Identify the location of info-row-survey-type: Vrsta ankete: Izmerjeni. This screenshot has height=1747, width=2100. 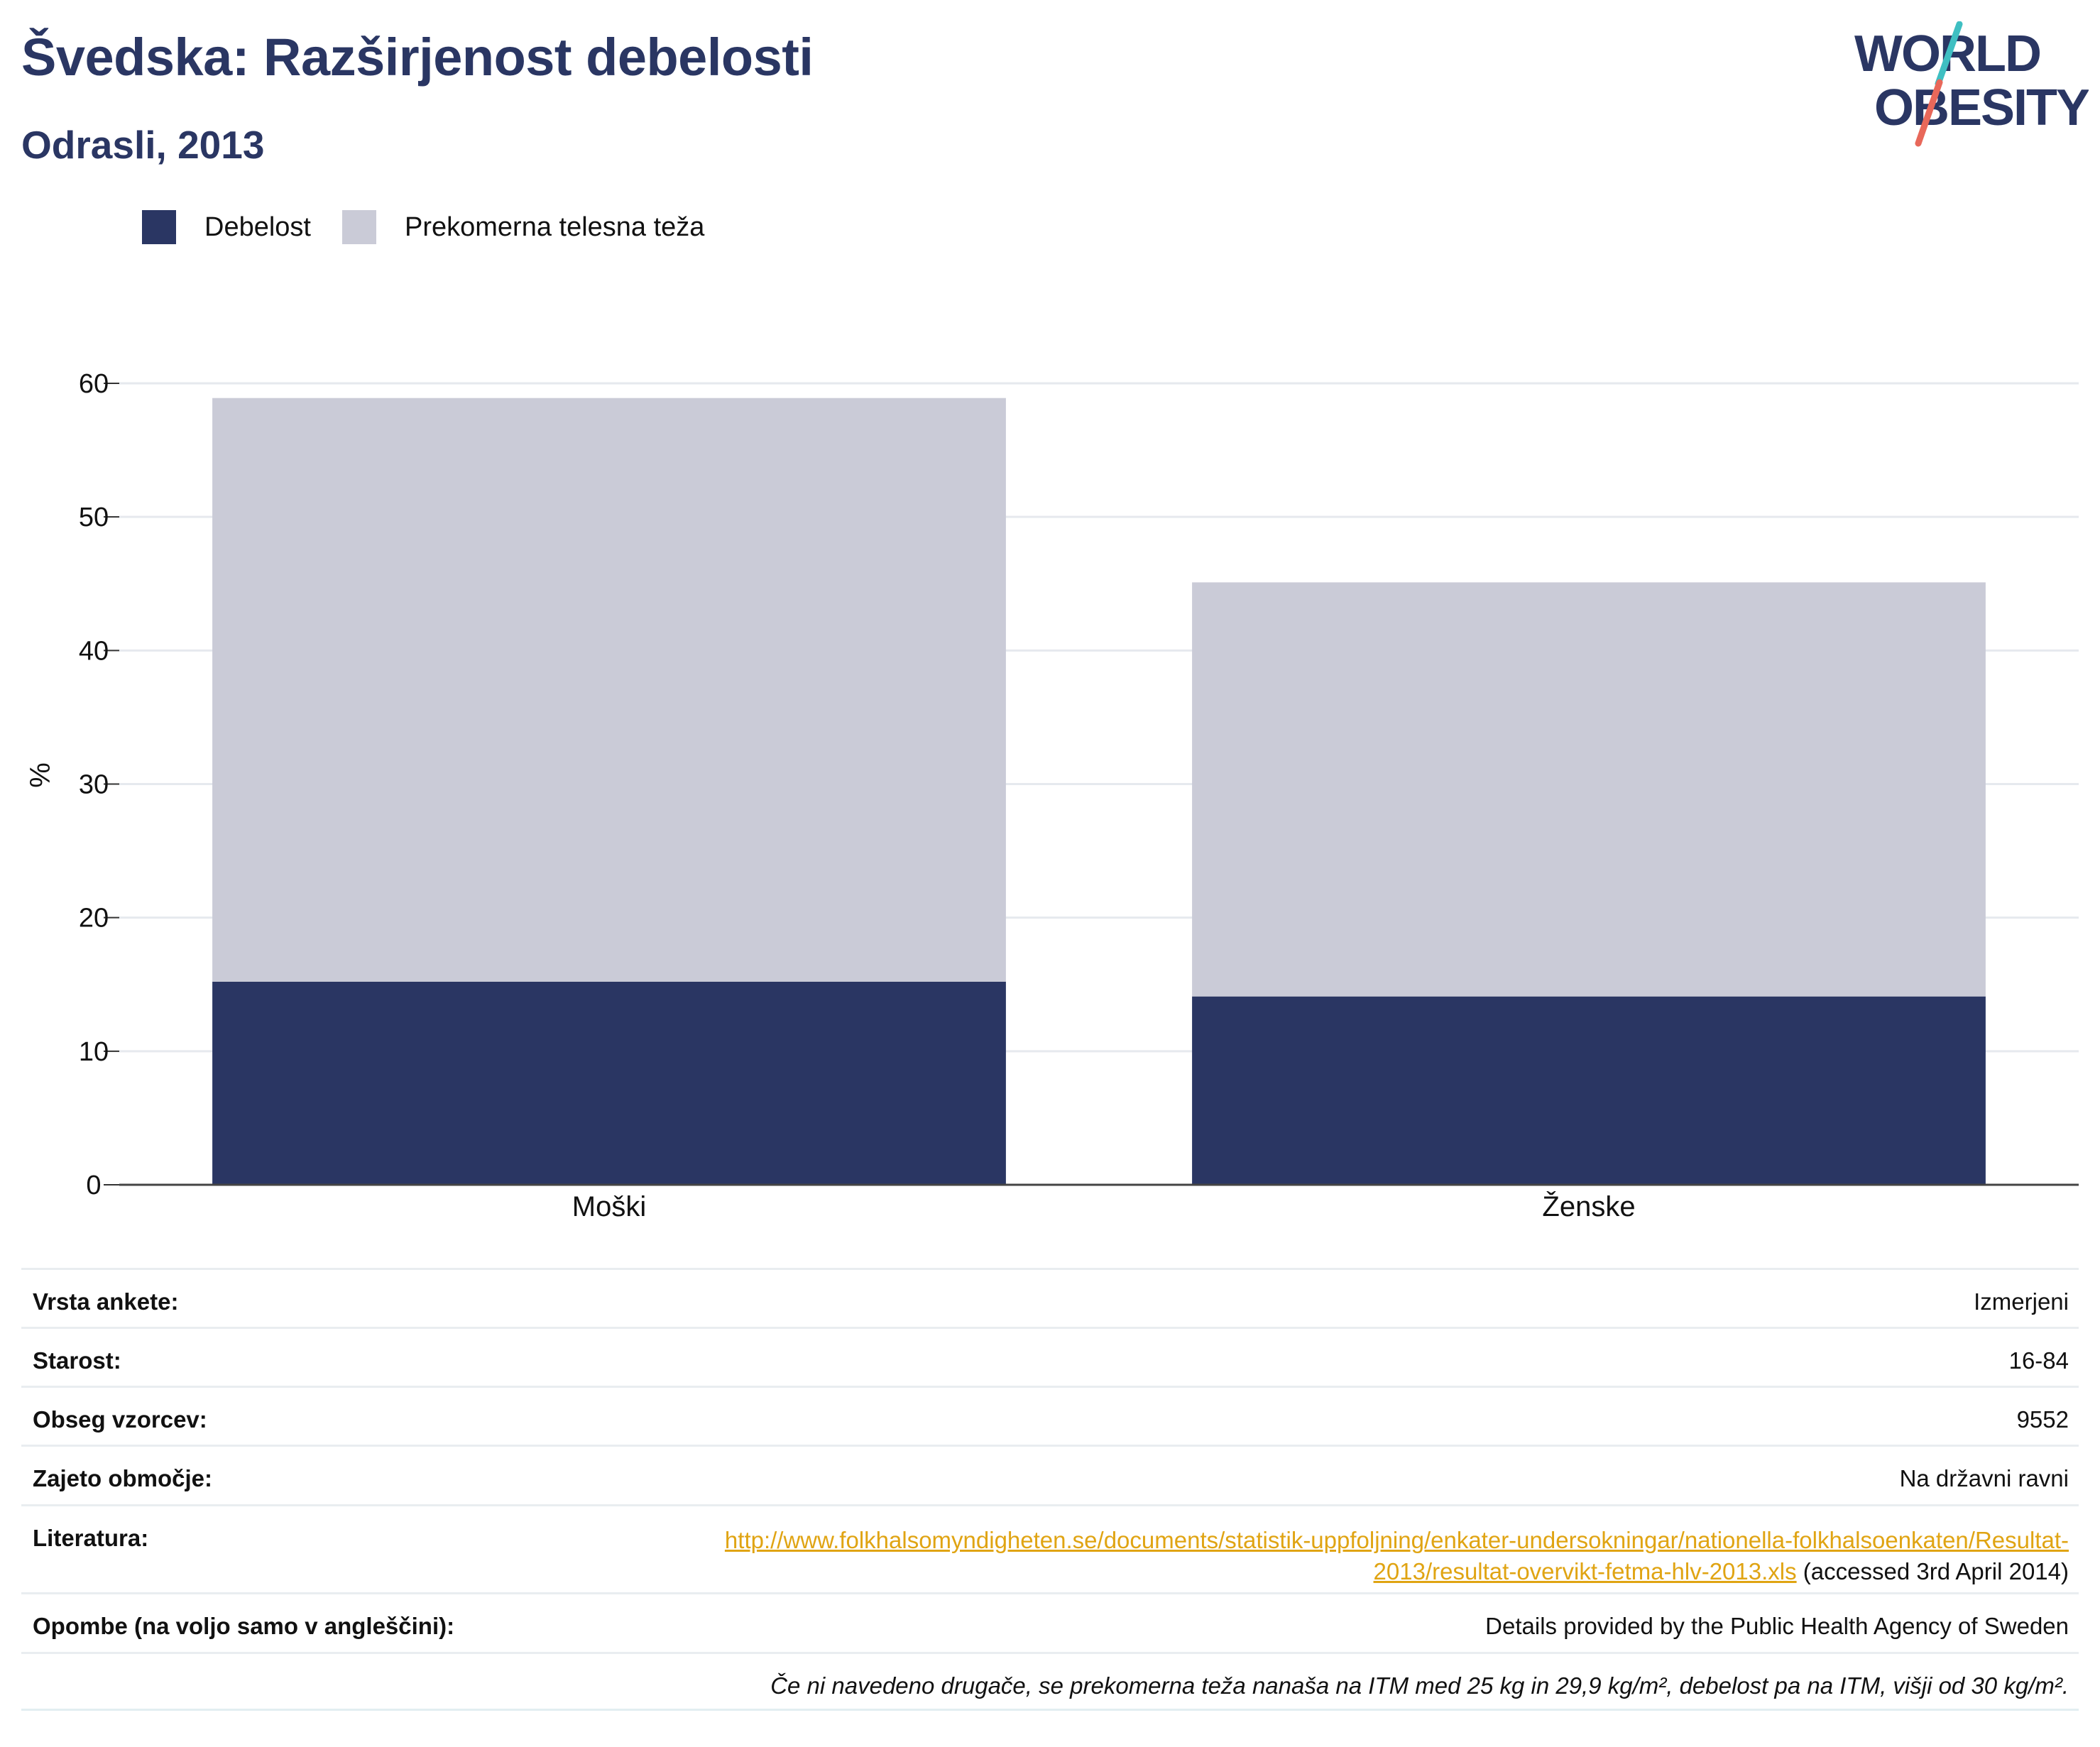
(1050, 1299).